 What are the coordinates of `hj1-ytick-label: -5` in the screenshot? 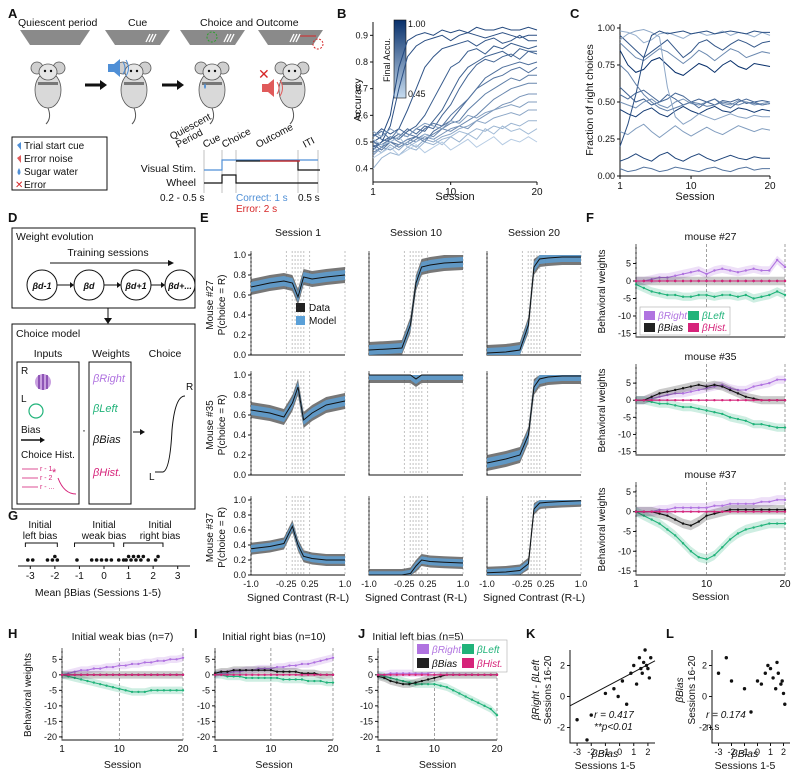 It's located at (206, 690).